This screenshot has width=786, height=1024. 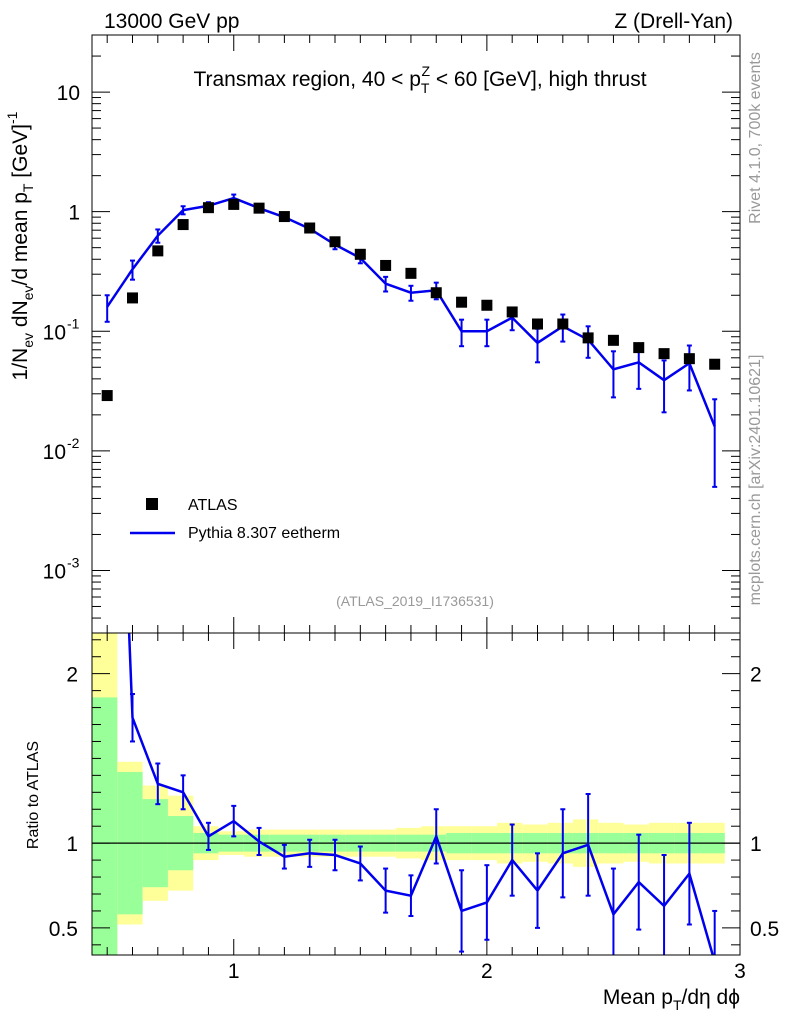 I want to click on x-tick-label: 1, so click(x=234, y=971).